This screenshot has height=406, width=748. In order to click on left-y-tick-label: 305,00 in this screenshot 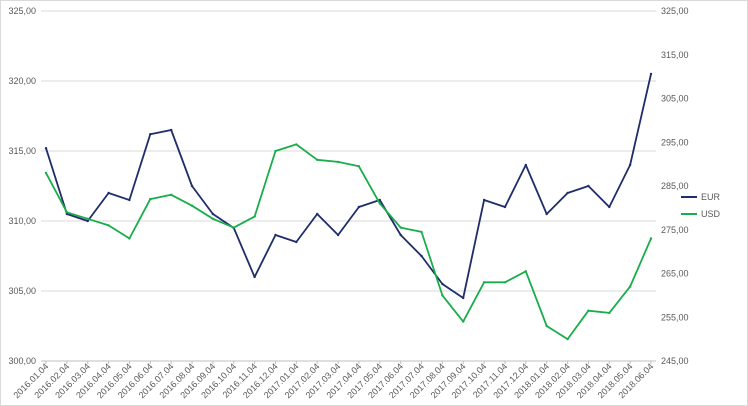, I will do `click(22, 291)`.